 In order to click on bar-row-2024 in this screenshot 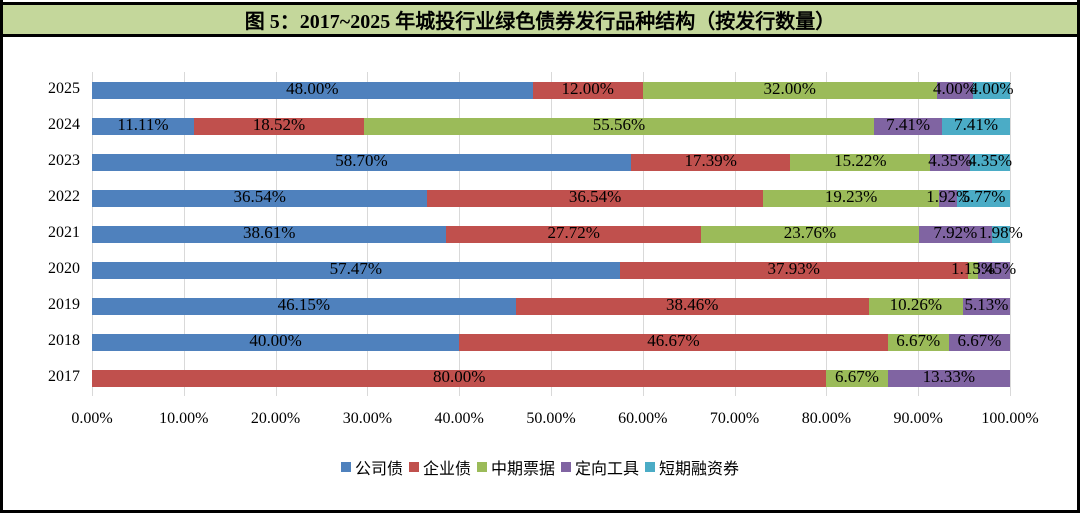, I will do `click(551, 126)`.